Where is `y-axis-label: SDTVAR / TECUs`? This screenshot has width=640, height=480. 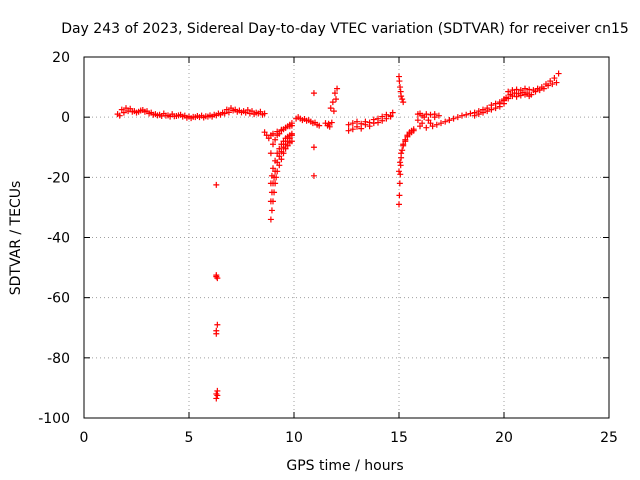 y-axis-label: SDTVAR / TECUs is located at coordinates (16, 238).